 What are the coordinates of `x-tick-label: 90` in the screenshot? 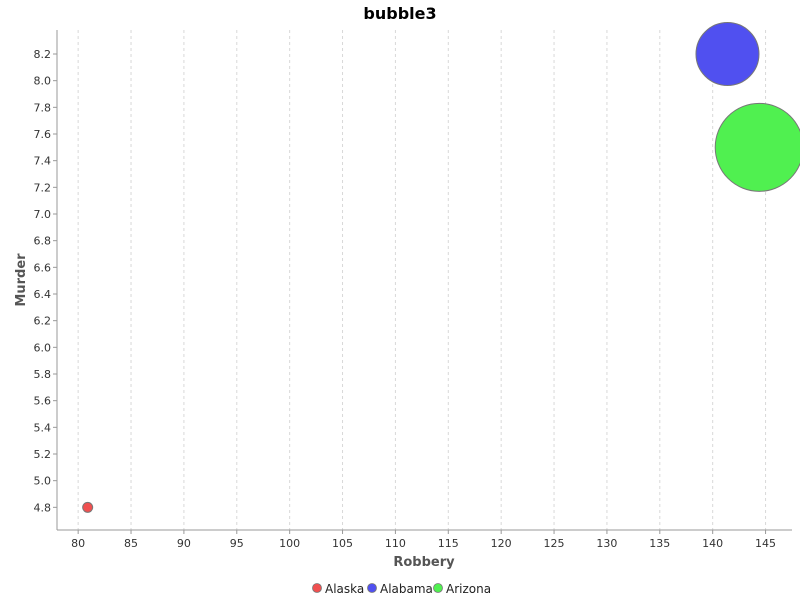 It's located at (184, 543).